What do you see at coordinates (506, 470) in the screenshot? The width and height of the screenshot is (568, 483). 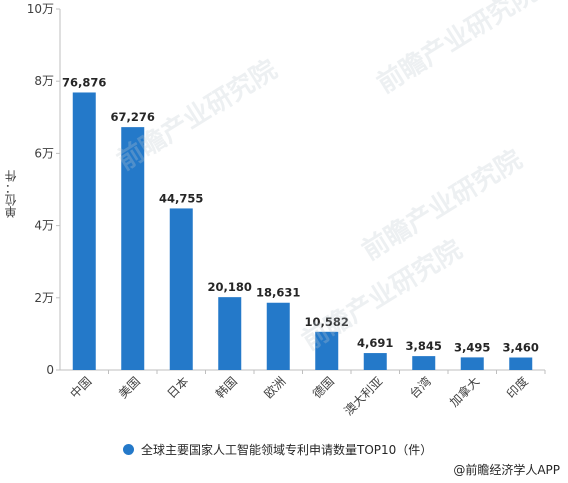 I see `source-credit: @前瞻经济学人APP` at bounding box center [506, 470].